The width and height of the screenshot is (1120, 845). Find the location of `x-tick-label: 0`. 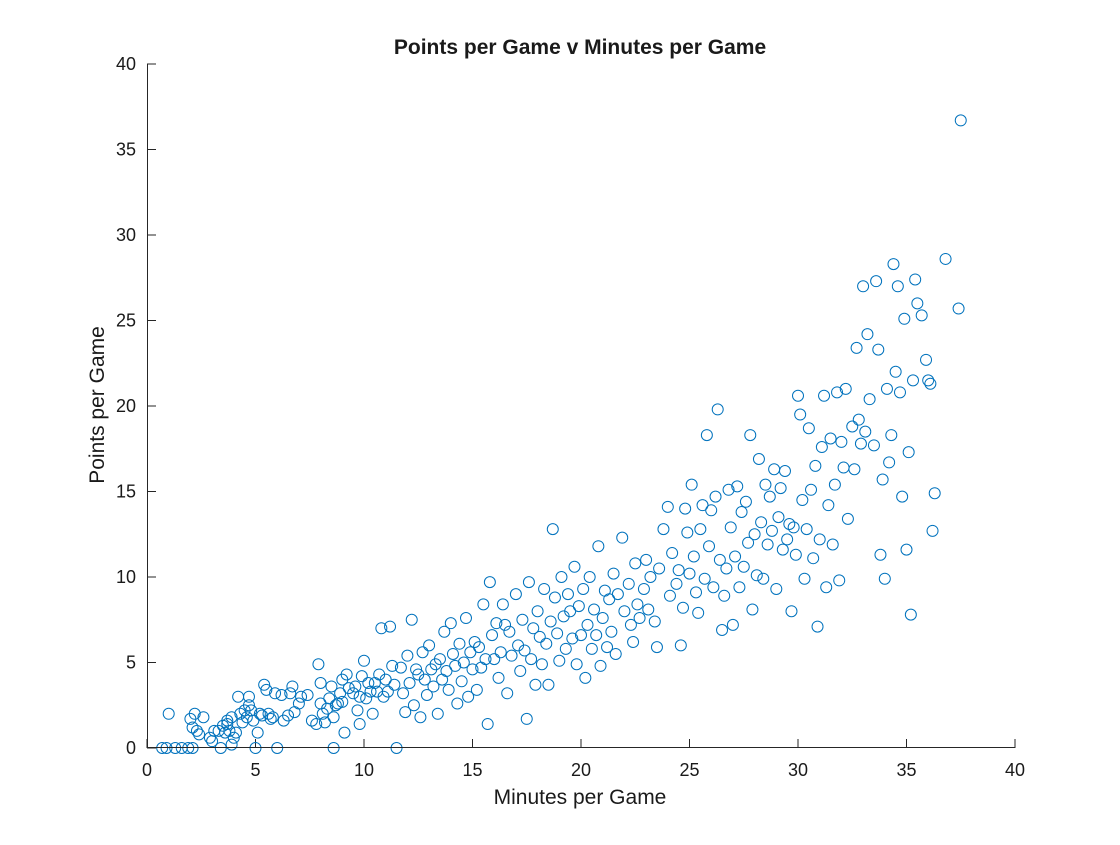

x-tick-label: 0 is located at coordinates (147, 770).